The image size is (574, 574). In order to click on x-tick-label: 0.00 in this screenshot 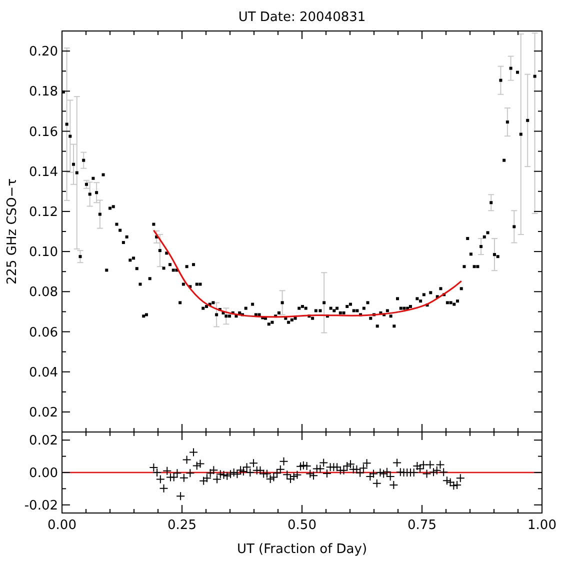, I will do `click(62, 525)`.